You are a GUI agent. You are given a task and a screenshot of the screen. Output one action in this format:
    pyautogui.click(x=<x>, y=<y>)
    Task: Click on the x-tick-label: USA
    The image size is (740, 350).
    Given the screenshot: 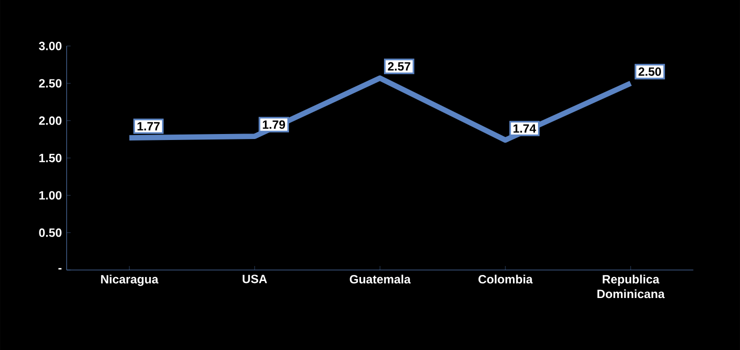 What is the action you would take?
    pyautogui.click(x=255, y=279)
    